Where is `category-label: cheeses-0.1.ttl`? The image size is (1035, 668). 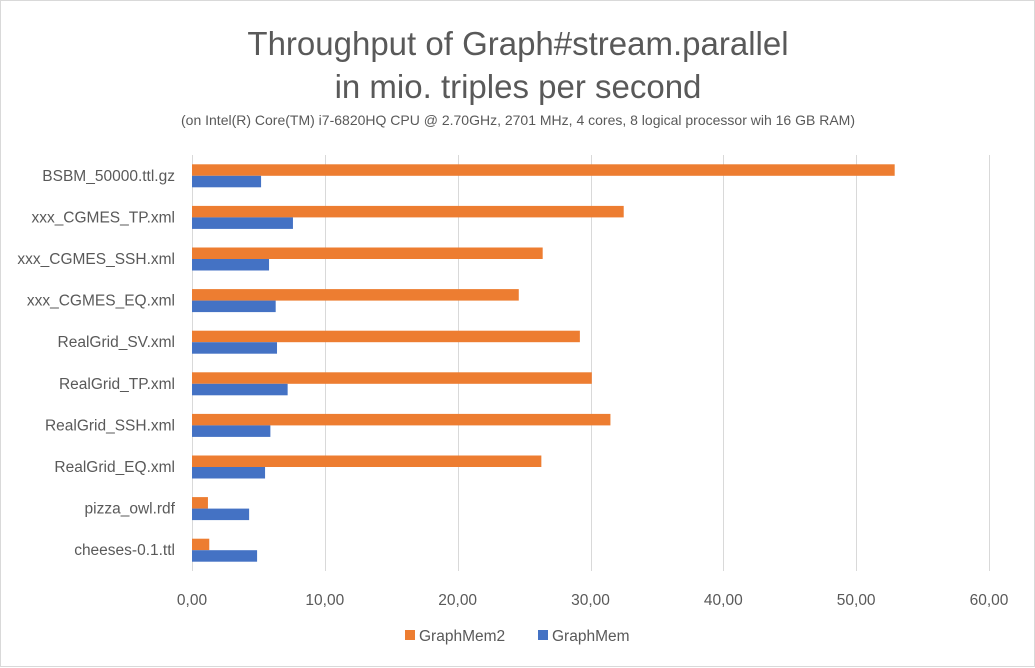 category-label: cheeses-0.1.ttl is located at coordinates (124, 550).